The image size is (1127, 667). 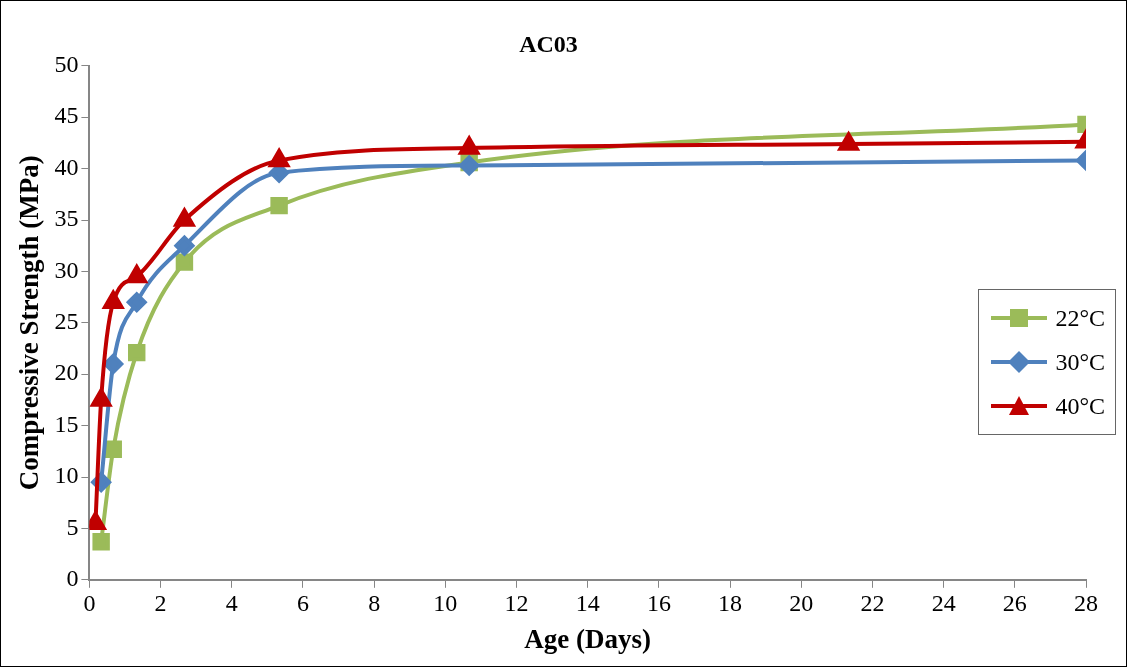 What do you see at coordinates (1080, 362) in the screenshot?
I see `legend-label: 30°C` at bounding box center [1080, 362].